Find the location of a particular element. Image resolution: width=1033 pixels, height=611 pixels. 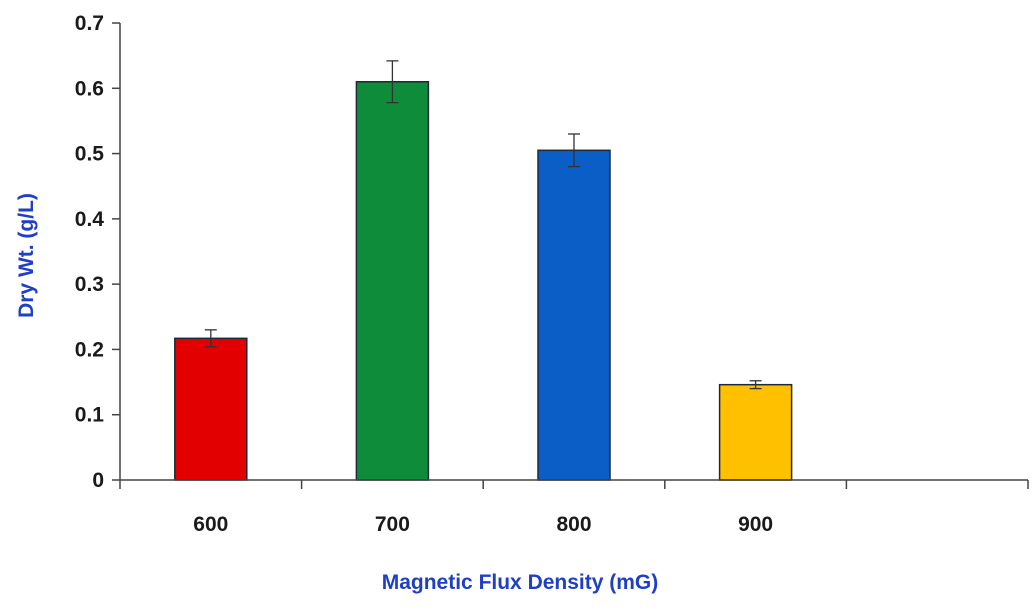

x-tick-label: 800 is located at coordinates (573, 524).